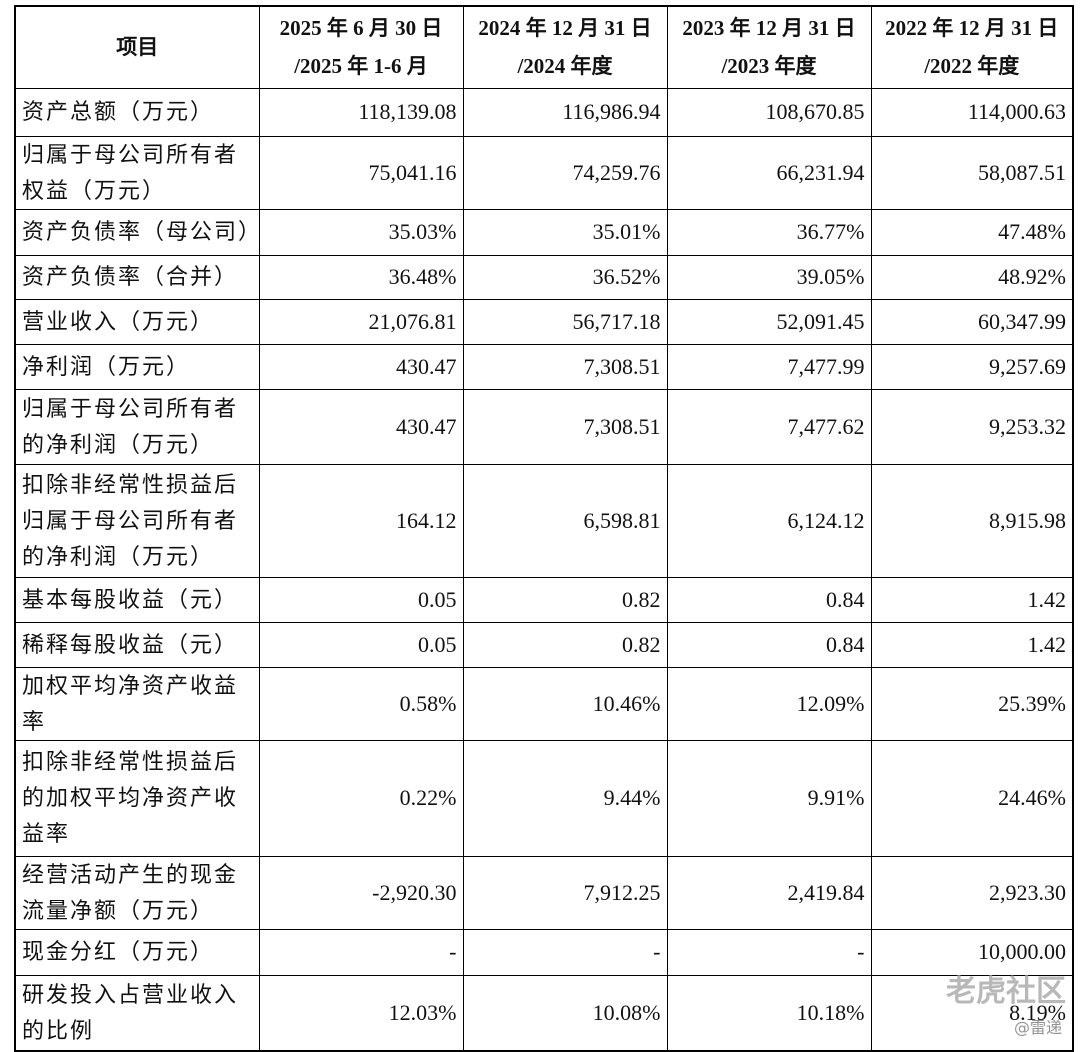 The width and height of the screenshot is (1080, 1052). I want to click on value-cell: 36.77%, so click(769, 232).